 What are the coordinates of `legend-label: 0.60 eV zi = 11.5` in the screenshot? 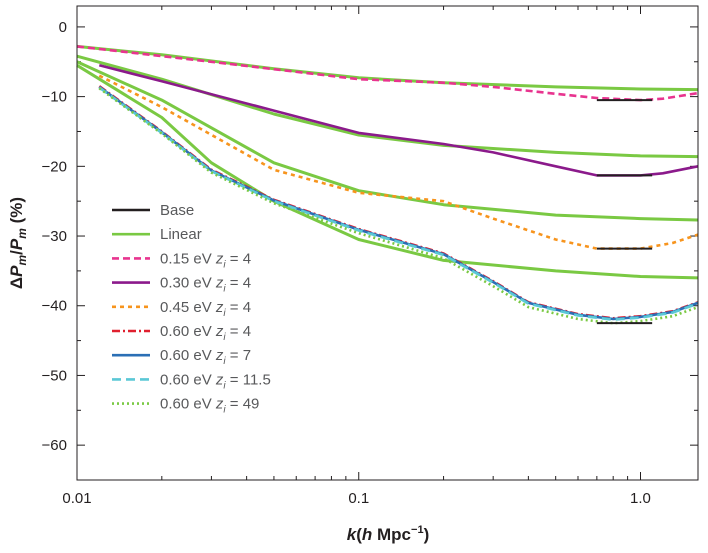 It's located at (215, 381).